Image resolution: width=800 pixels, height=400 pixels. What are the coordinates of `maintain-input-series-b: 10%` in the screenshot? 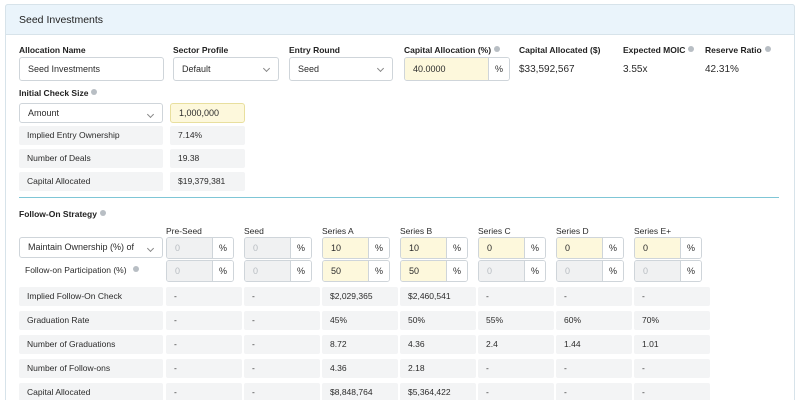 It's located at (434, 248).